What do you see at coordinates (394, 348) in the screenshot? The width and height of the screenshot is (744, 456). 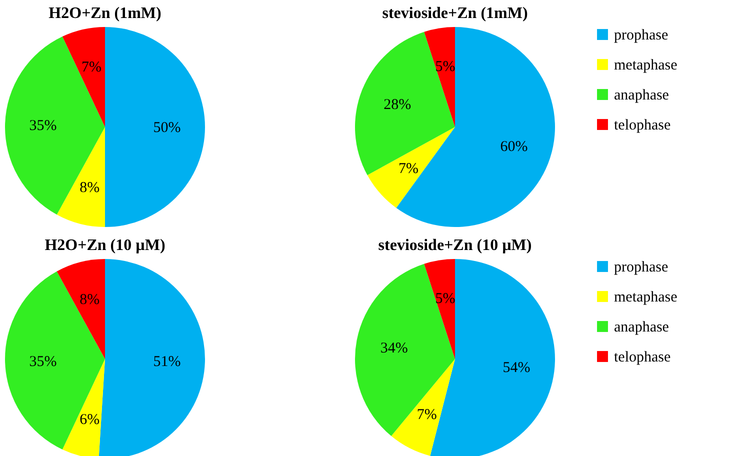 I see `data-label: 34%` at bounding box center [394, 348].